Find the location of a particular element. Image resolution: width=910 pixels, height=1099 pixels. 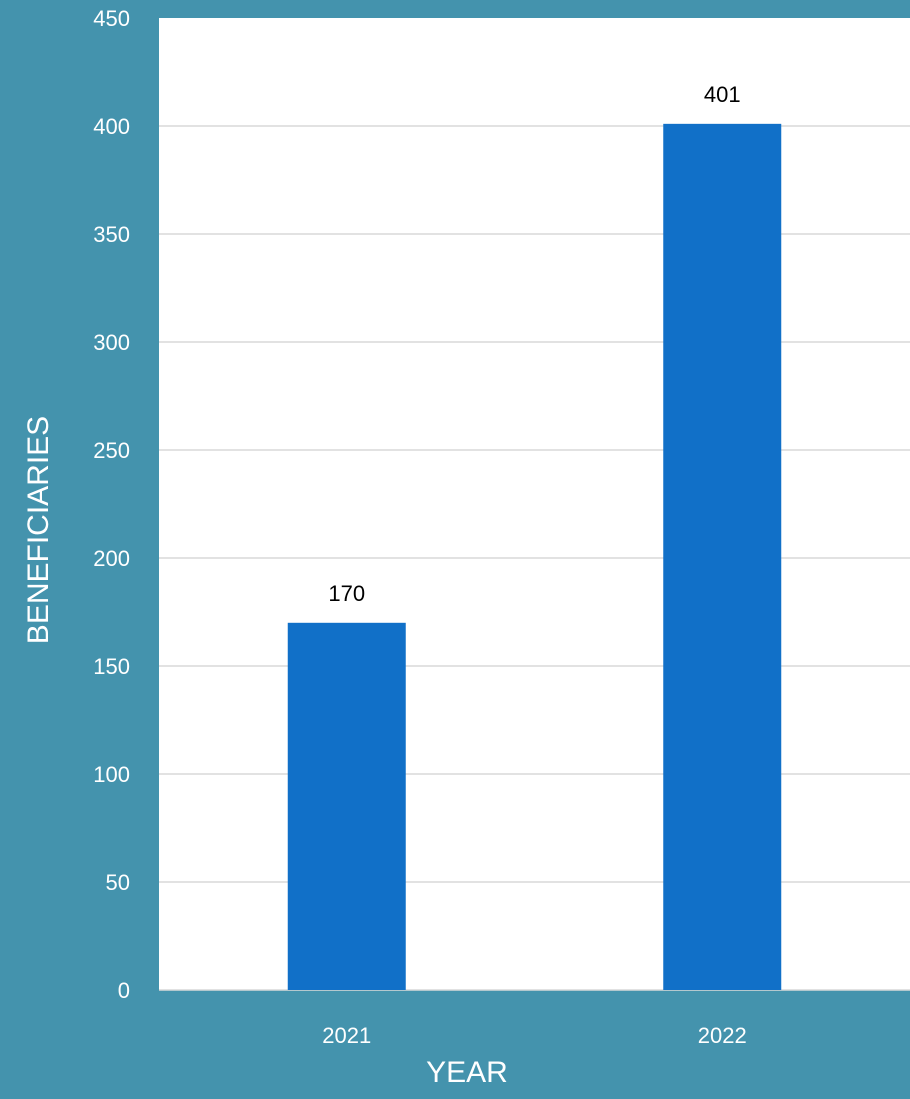

y-tick-label: 150 is located at coordinates (111, 666).